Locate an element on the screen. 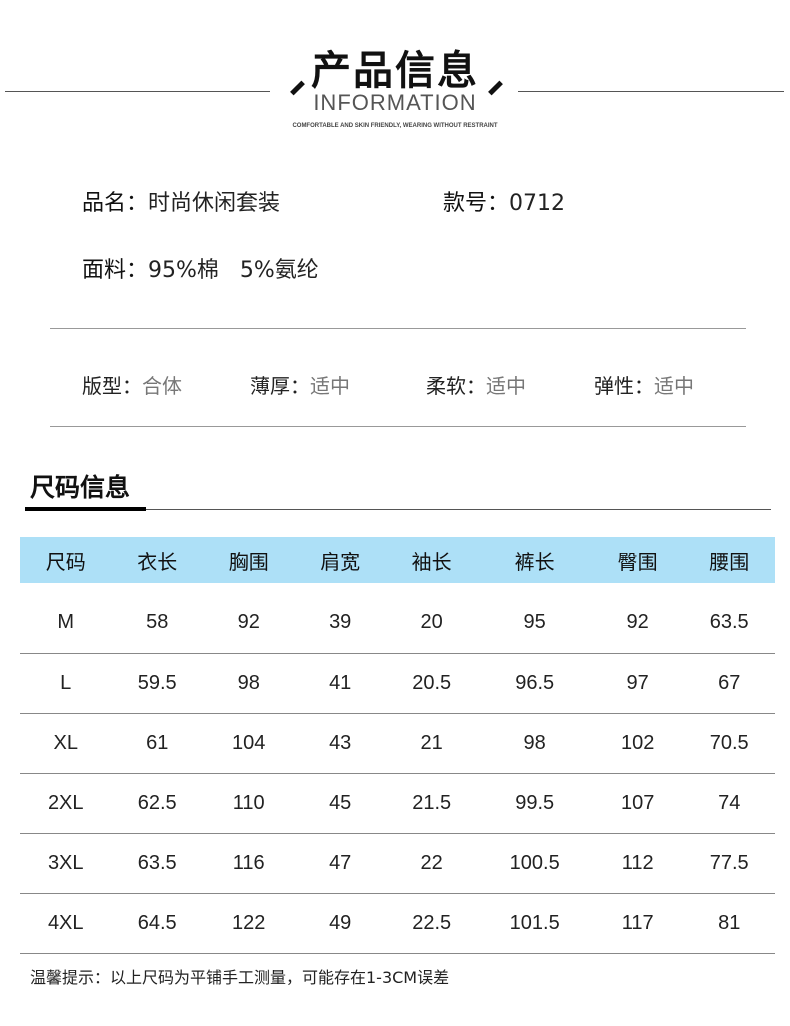 The height and width of the screenshot is (1026, 790). label: 版型： is located at coordinates (112, 386).